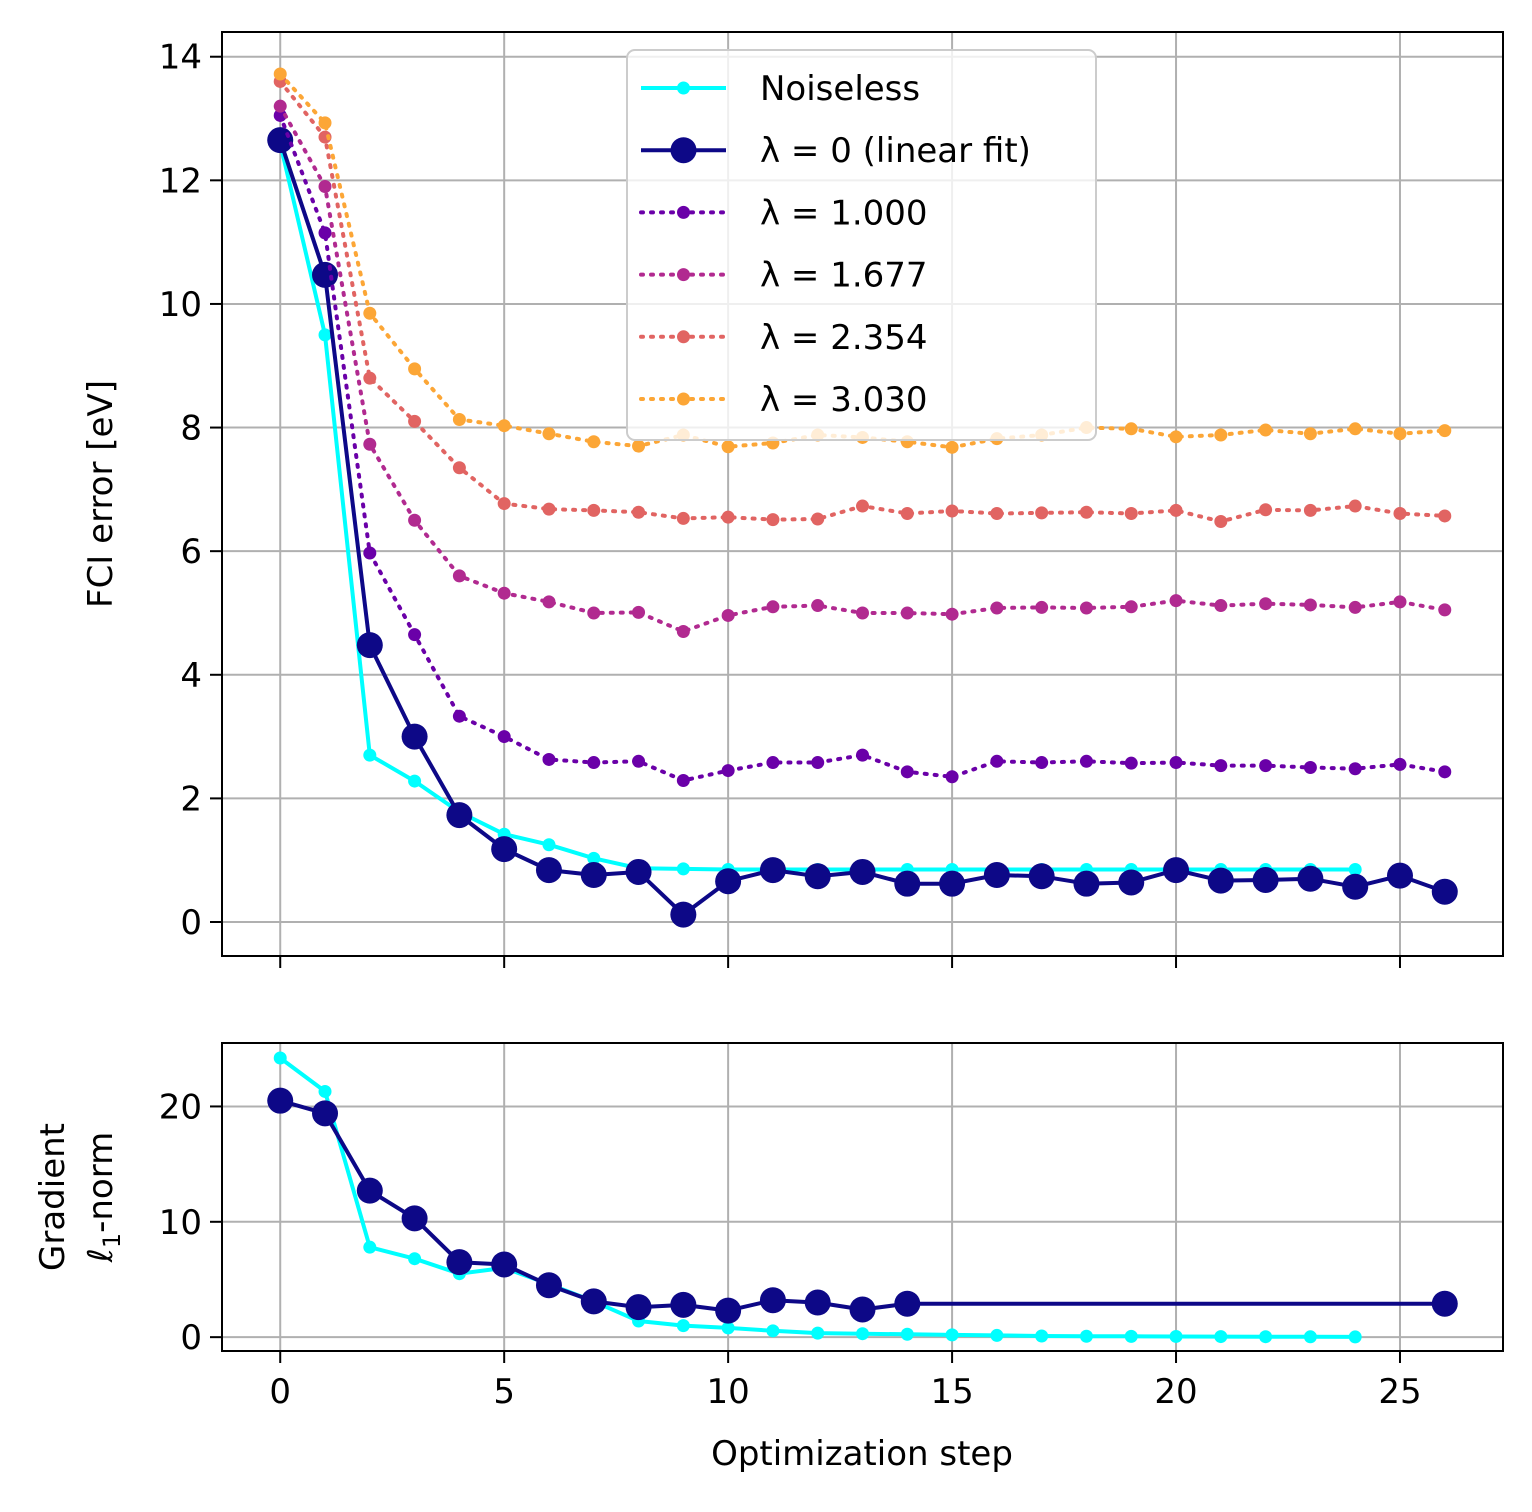  Describe the element at coordinates (191, 429) in the screenshot. I see `top-ytick-label: 8` at that location.